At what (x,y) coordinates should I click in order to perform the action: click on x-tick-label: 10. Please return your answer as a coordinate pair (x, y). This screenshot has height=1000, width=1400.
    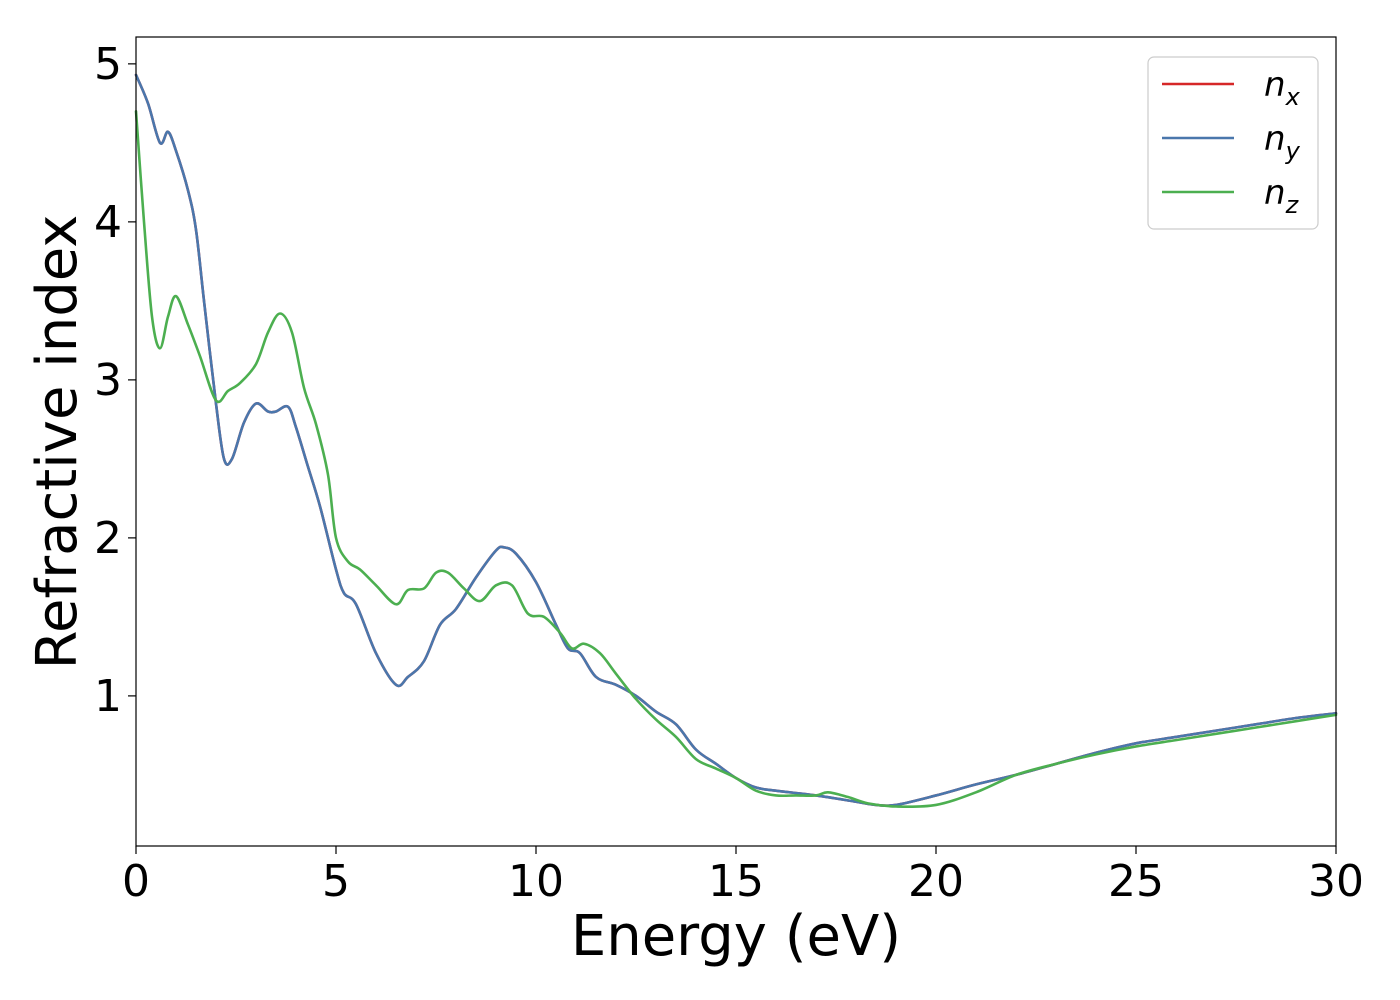
    Looking at the image, I should click on (536, 881).